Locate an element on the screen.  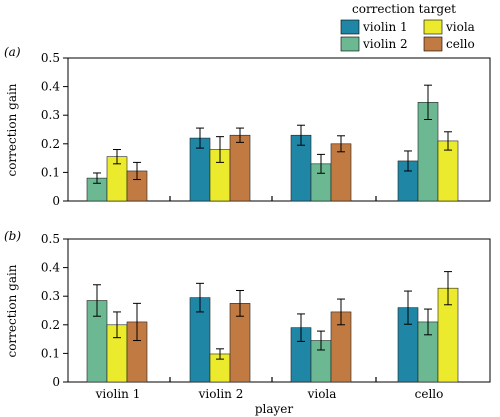
y-axis-title-a: correction gain is located at coordinates (12, 129).